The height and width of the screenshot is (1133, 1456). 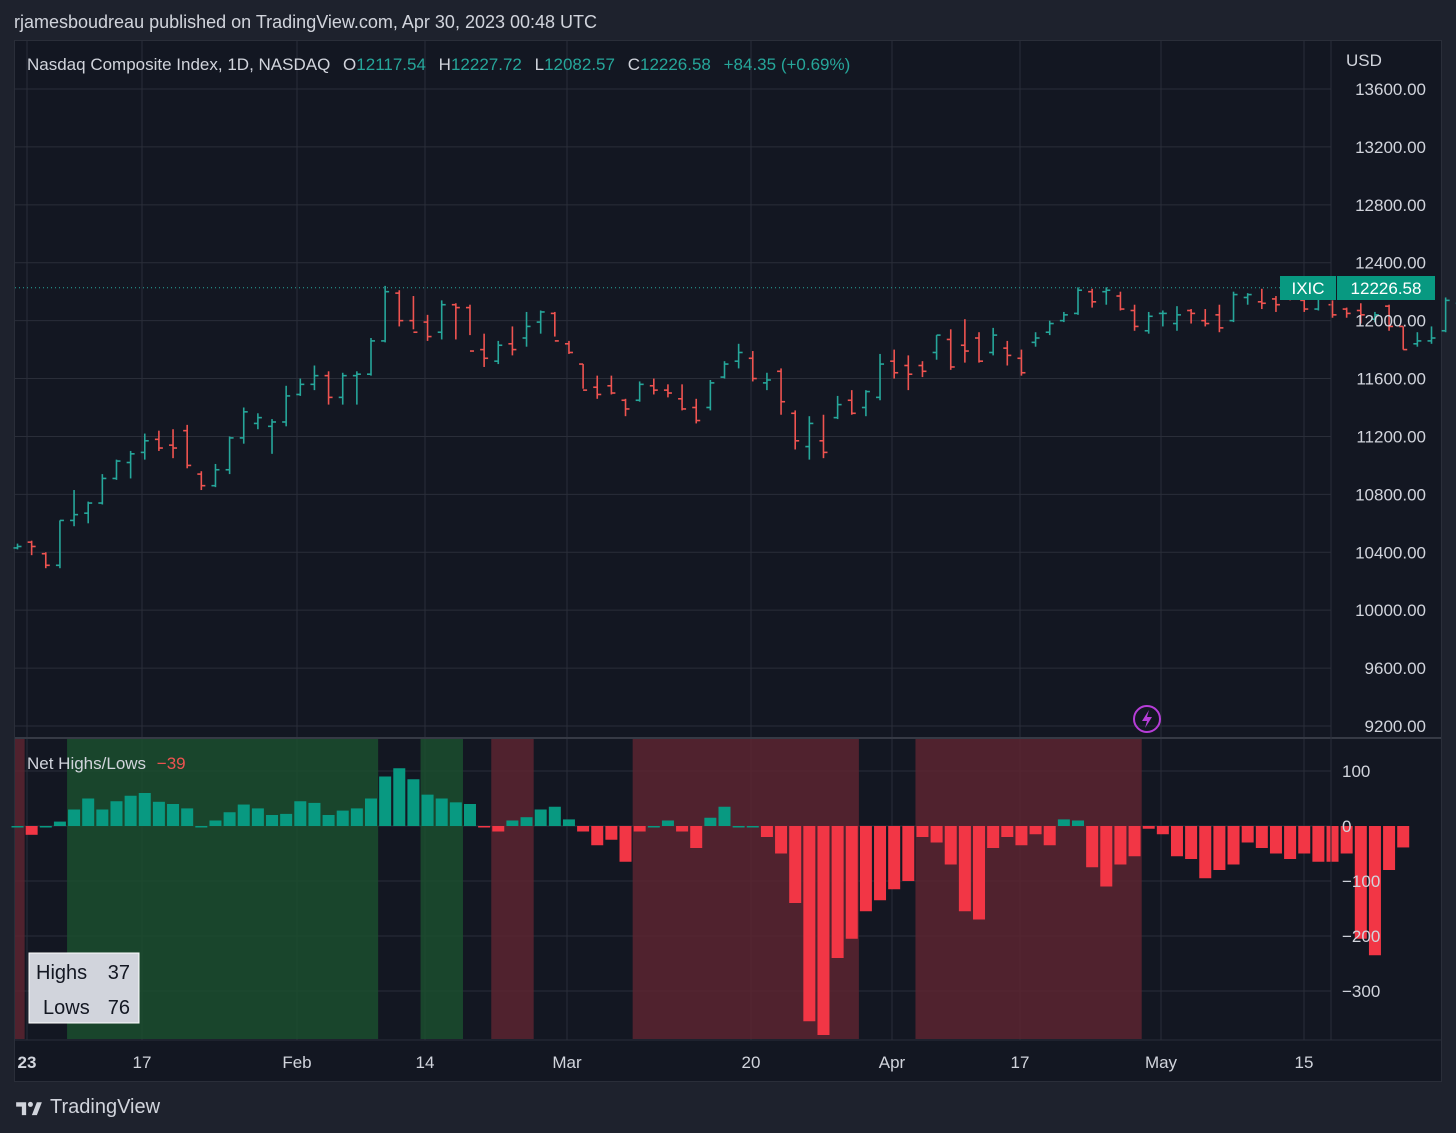 I want to click on legend-symbol: Nasdaq Composite Index, 1D, NASDAQ, so click(x=178, y=64).